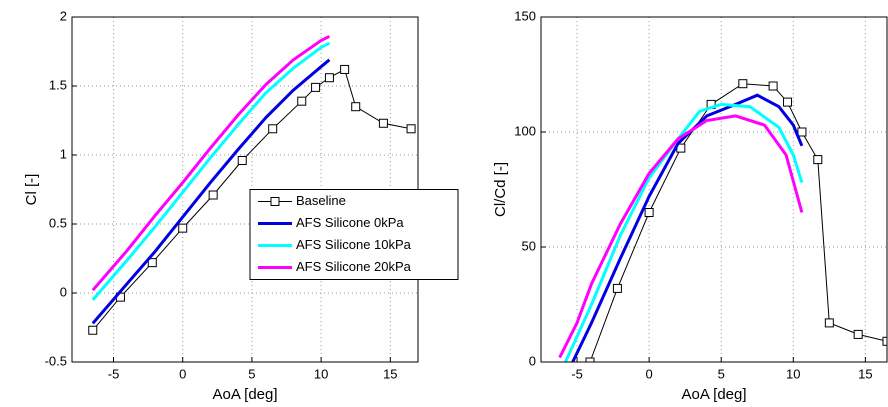 This screenshot has width=888, height=407. I want to click on legend-label: AFS Silicone 0kPa, so click(350, 222).